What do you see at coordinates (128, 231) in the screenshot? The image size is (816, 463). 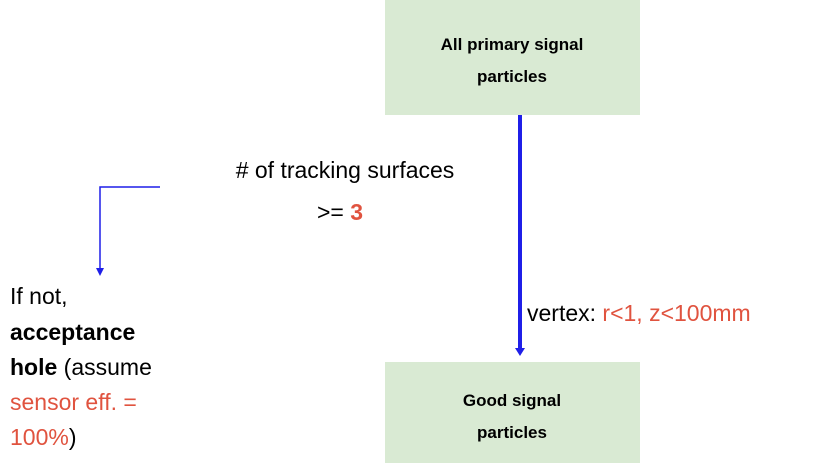 I see `branch-arrow` at bounding box center [128, 231].